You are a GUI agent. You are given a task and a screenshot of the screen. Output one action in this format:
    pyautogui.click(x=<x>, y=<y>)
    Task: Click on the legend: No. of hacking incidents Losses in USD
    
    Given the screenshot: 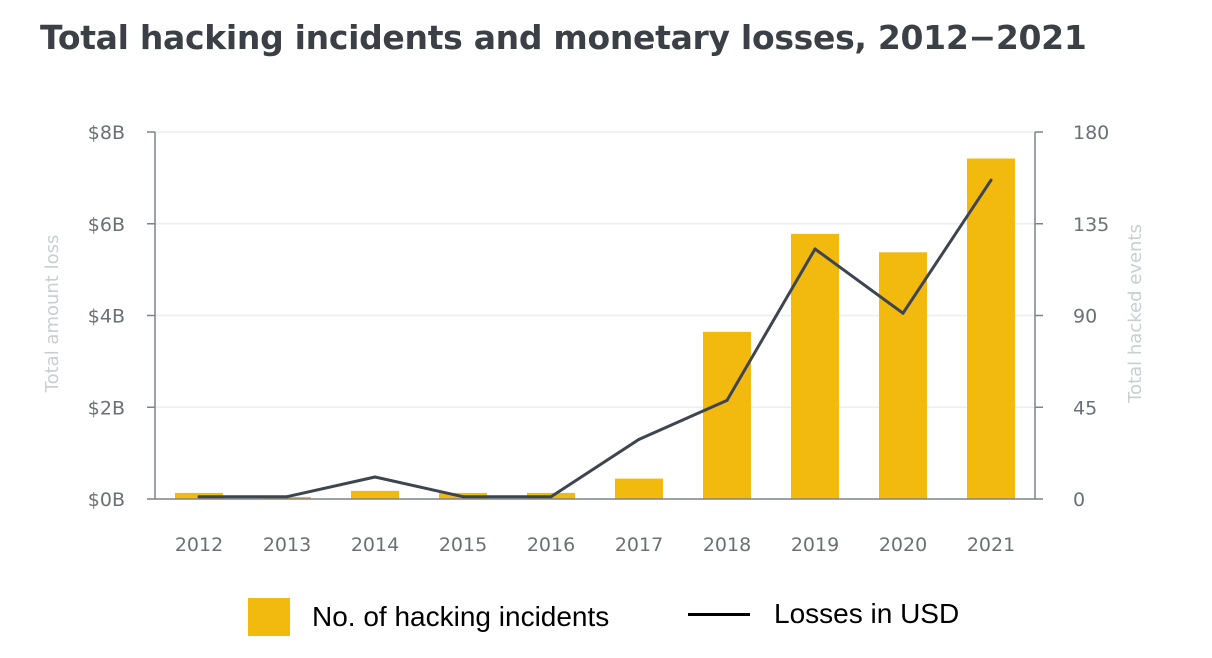 What is the action you would take?
    pyautogui.click(x=606, y=618)
    